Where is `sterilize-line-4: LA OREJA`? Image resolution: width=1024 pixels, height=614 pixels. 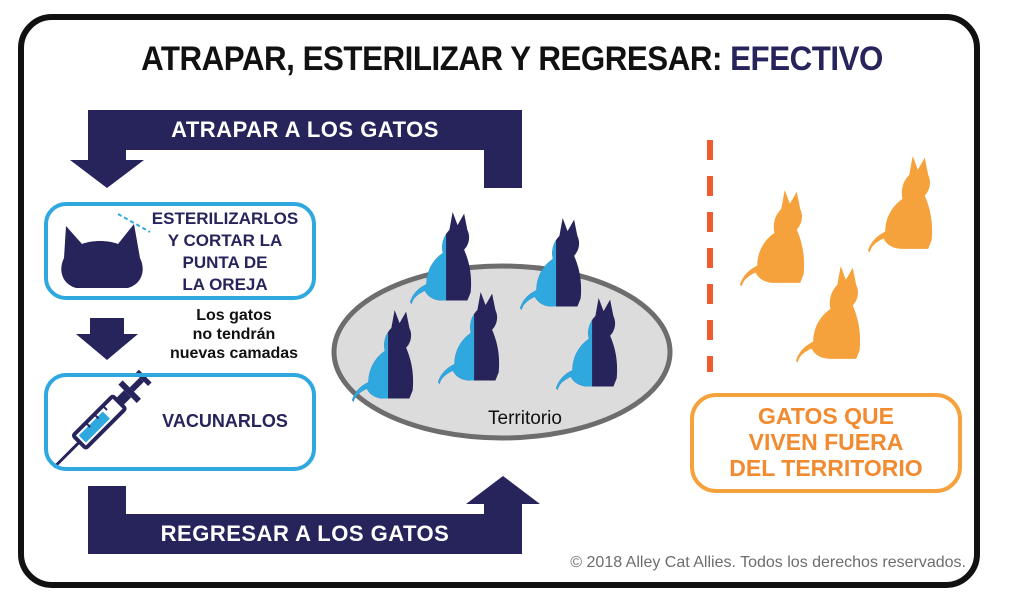
sterilize-line-4: LA OREJA is located at coordinates (225, 284).